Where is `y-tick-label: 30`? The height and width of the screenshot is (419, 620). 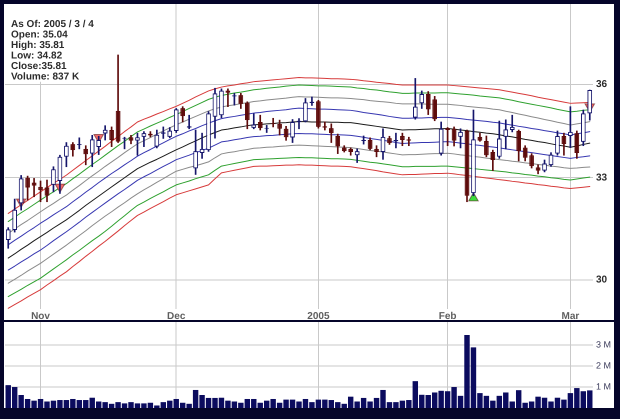 y-tick-label: 30 is located at coordinates (602, 280).